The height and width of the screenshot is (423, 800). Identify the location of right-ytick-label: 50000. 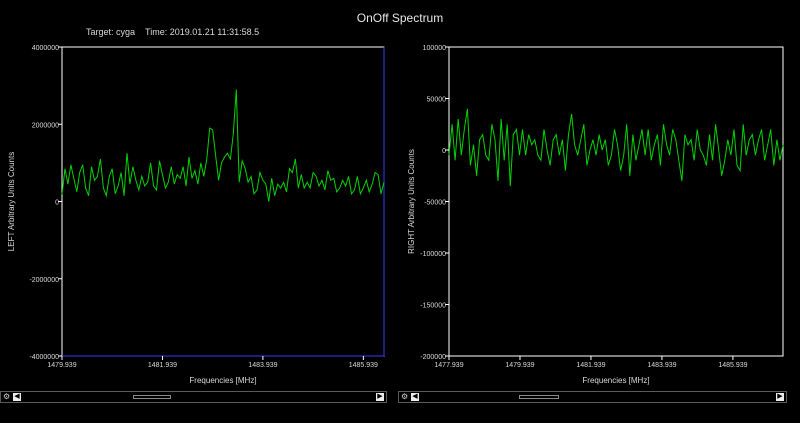
(437, 100).